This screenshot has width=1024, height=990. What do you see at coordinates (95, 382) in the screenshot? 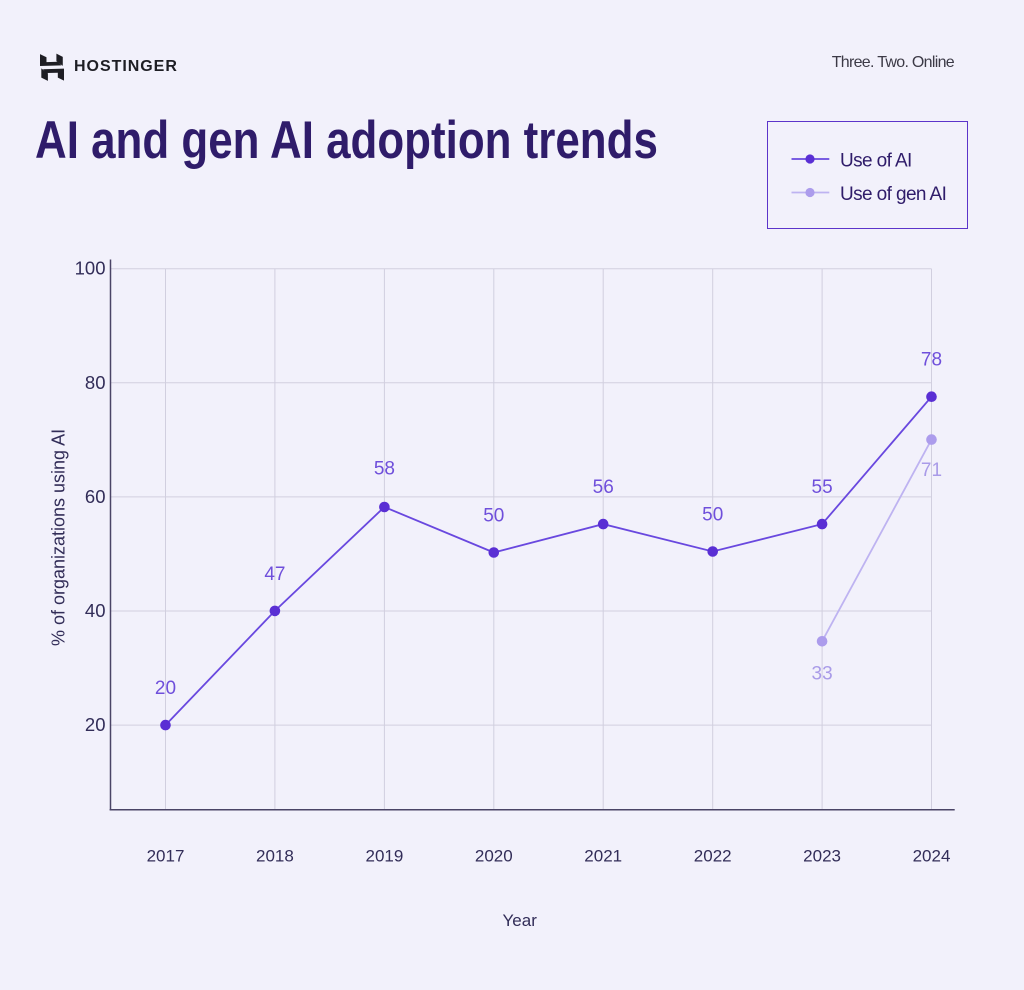
I see `svg-text: 80` at bounding box center [95, 382].